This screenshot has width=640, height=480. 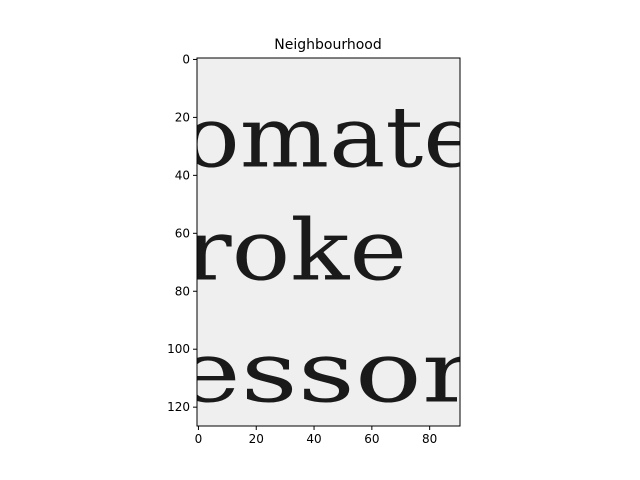 What do you see at coordinates (186, 59) in the screenshot?
I see `y-tick-label: 0` at bounding box center [186, 59].